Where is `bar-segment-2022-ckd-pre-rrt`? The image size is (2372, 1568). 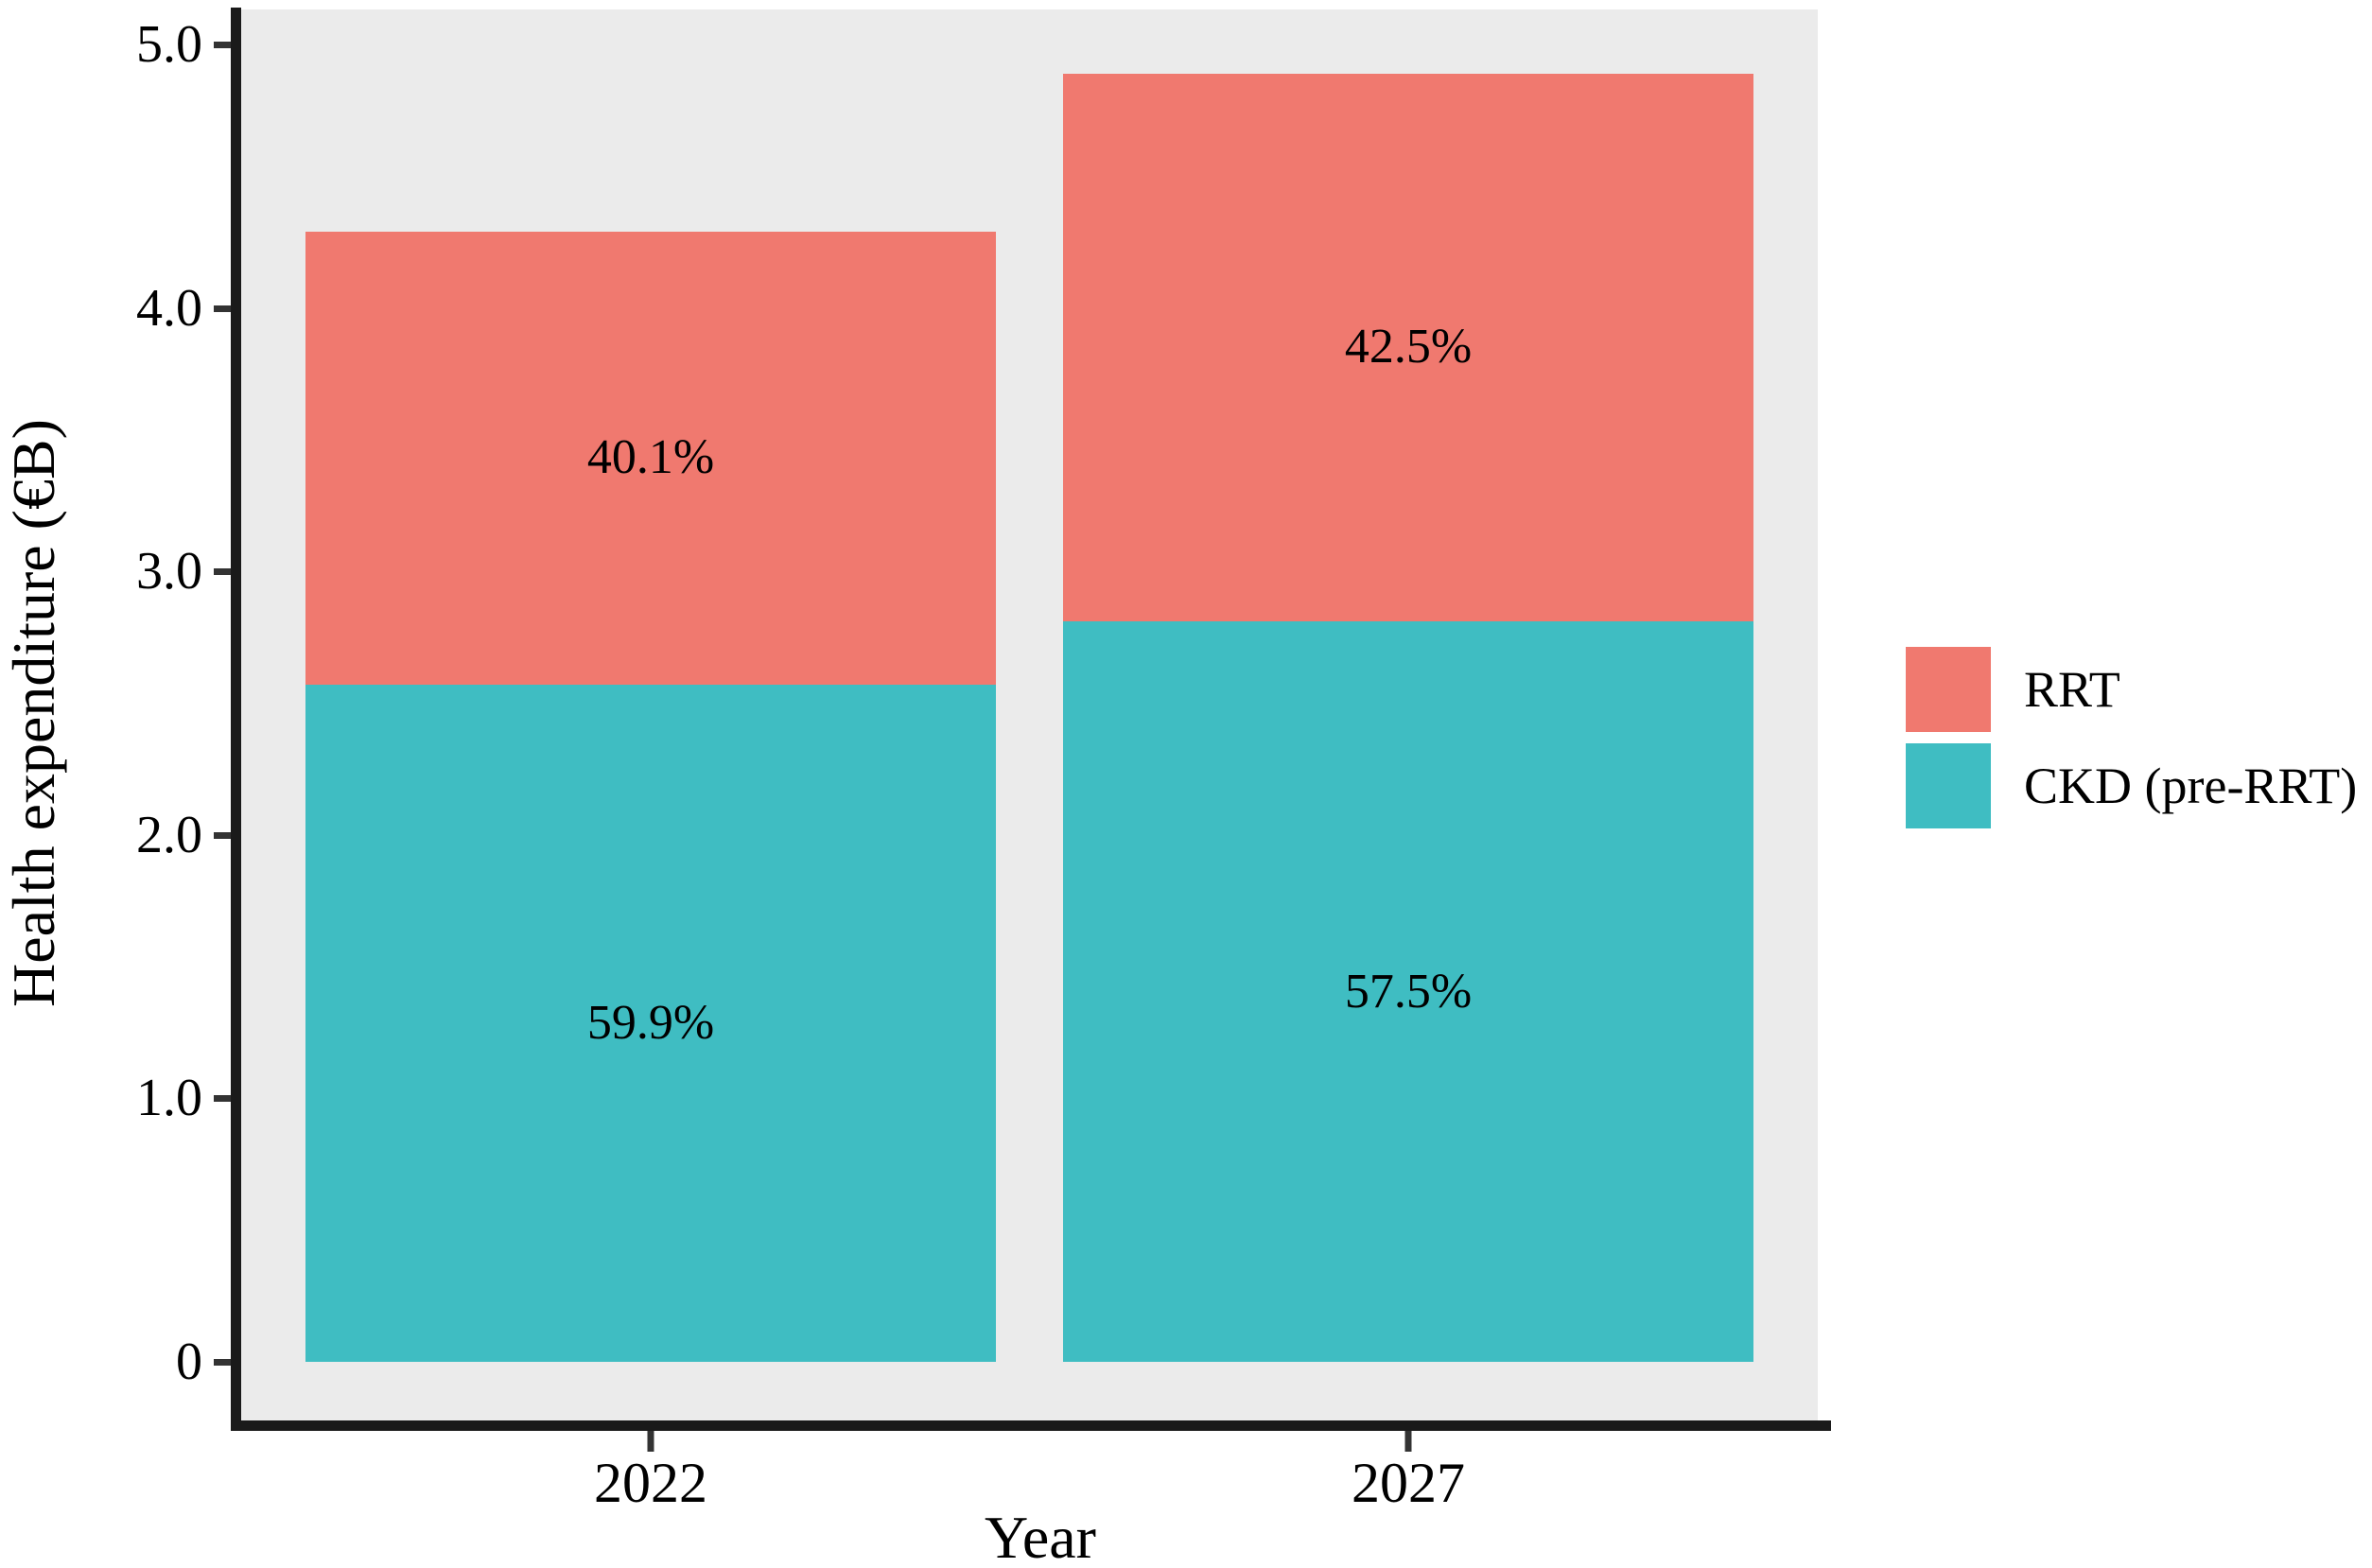 bar-segment-2022-ckd-pre-rrt is located at coordinates (651, 1023).